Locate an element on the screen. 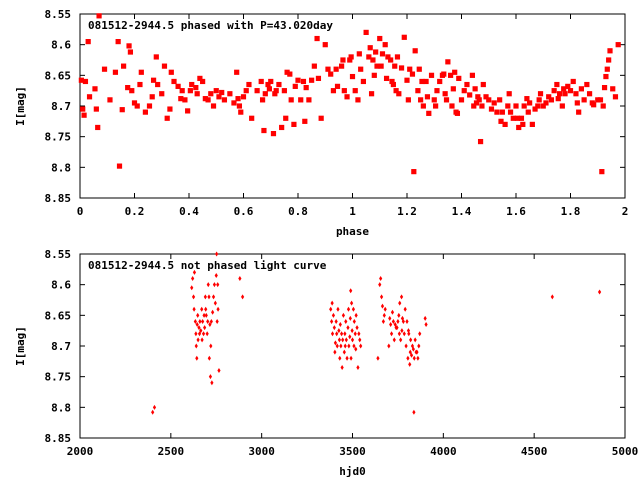 The image size is (640, 480). x-tick-label: 2500 is located at coordinates (171, 451).